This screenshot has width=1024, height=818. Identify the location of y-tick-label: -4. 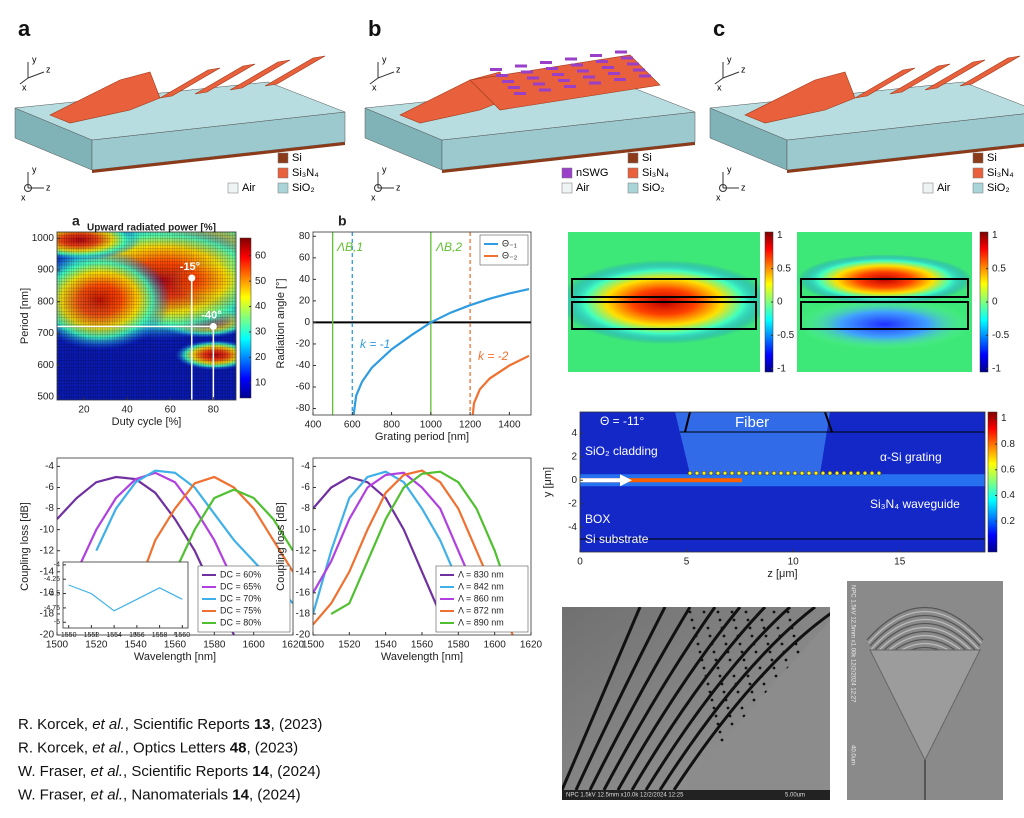
(305, 466).